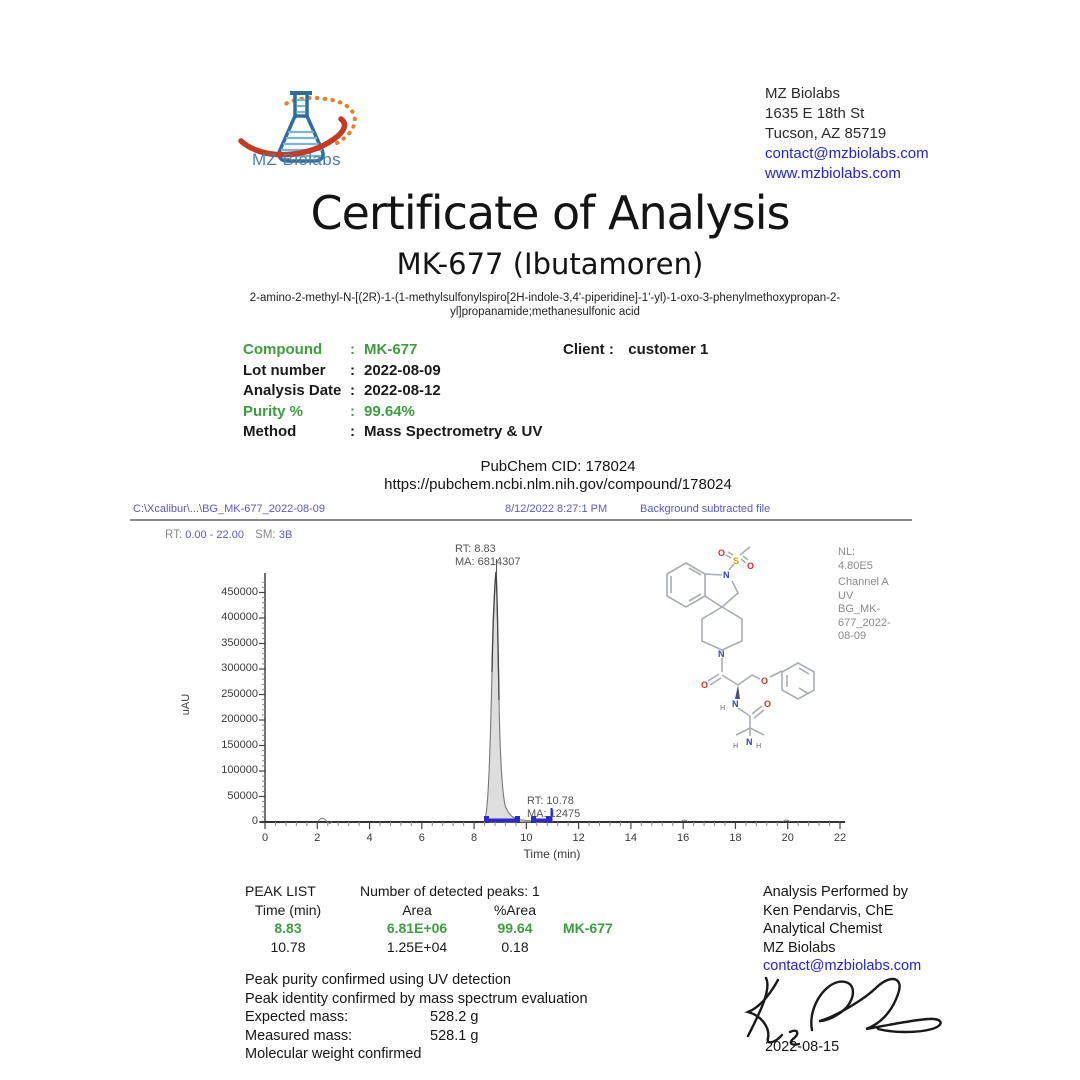 The height and width of the screenshot is (1080, 1080). I want to click on tick-label: 6, so click(421, 838).